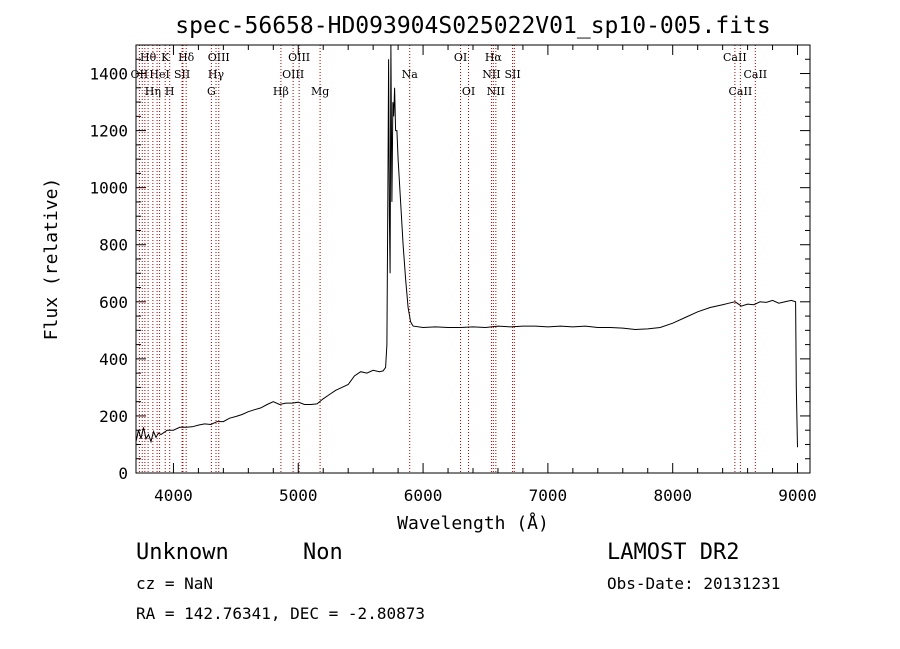 The width and height of the screenshot is (900, 649). I want to click on y-axis-label: Flux (relative), so click(51, 259).